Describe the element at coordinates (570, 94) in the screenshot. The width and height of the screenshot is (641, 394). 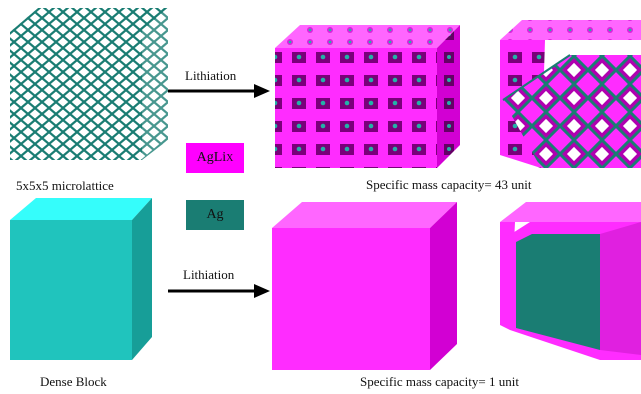
I see `lithiated-lattice-cube-cut` at that location.